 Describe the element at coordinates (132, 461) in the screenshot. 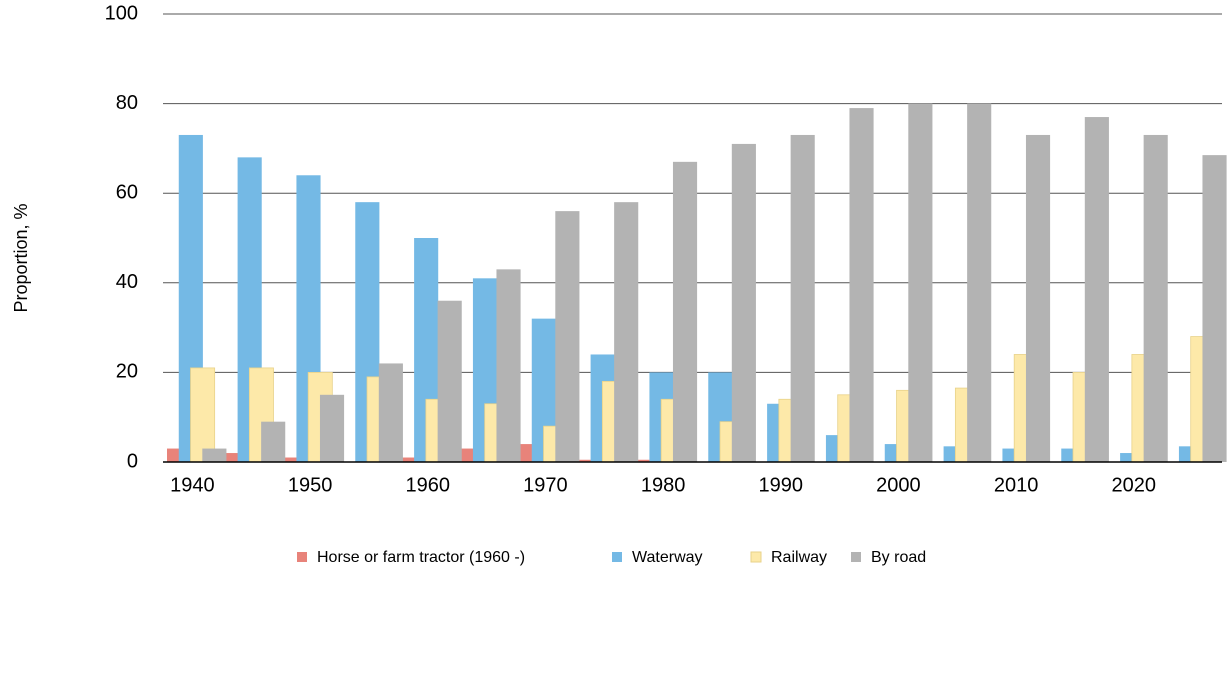

I see `y-tick-label: 0` at that location.